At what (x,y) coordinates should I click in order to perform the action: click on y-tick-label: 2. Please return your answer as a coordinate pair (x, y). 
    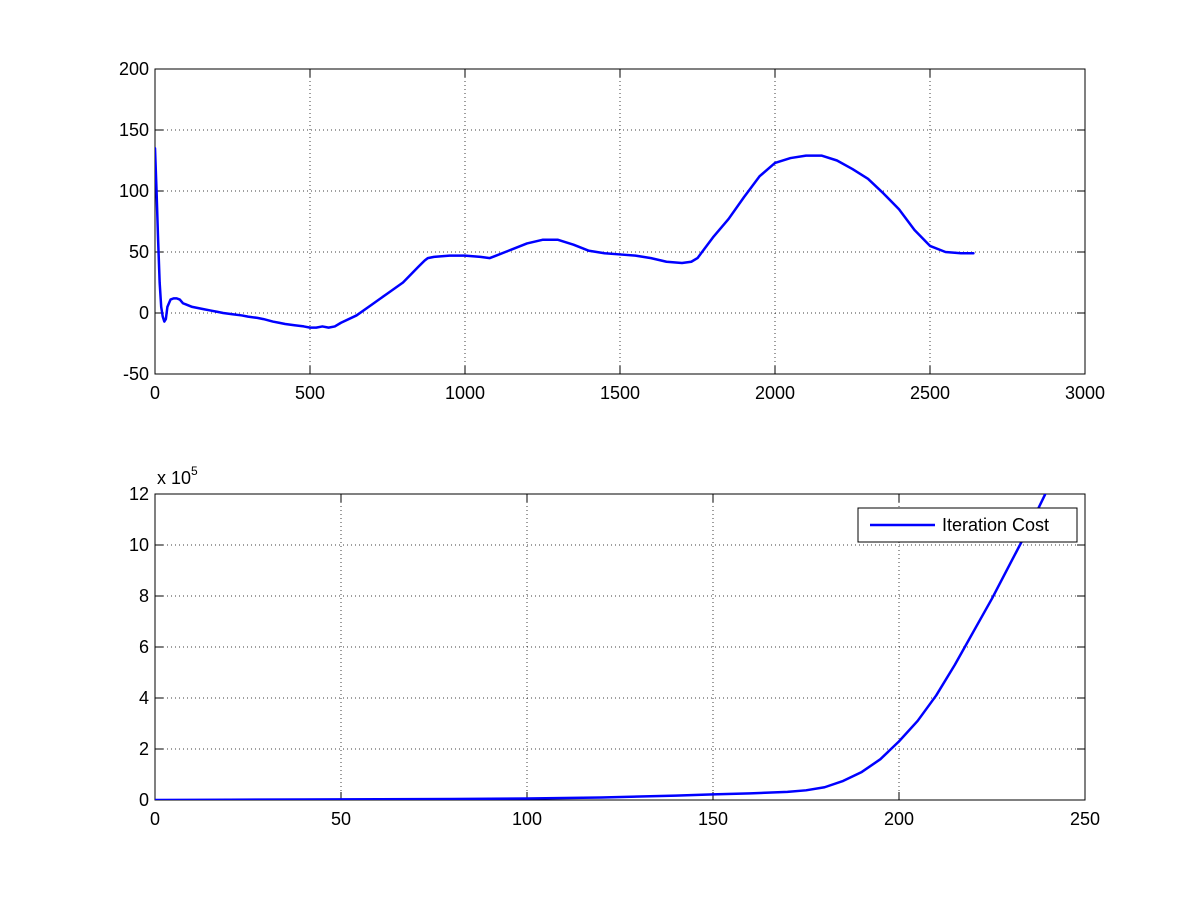
    Looking at the image, I should click on (144, 749).